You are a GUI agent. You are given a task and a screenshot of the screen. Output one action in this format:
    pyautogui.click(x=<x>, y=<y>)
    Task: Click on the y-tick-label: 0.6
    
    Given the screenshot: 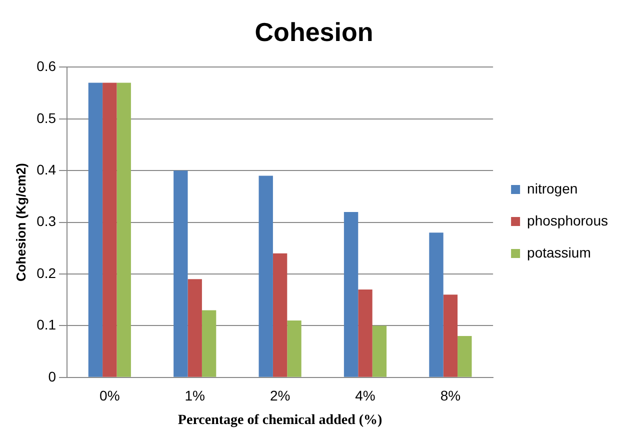 What is the action you would take?
    pyautogui.click(x=46, y=66)
    